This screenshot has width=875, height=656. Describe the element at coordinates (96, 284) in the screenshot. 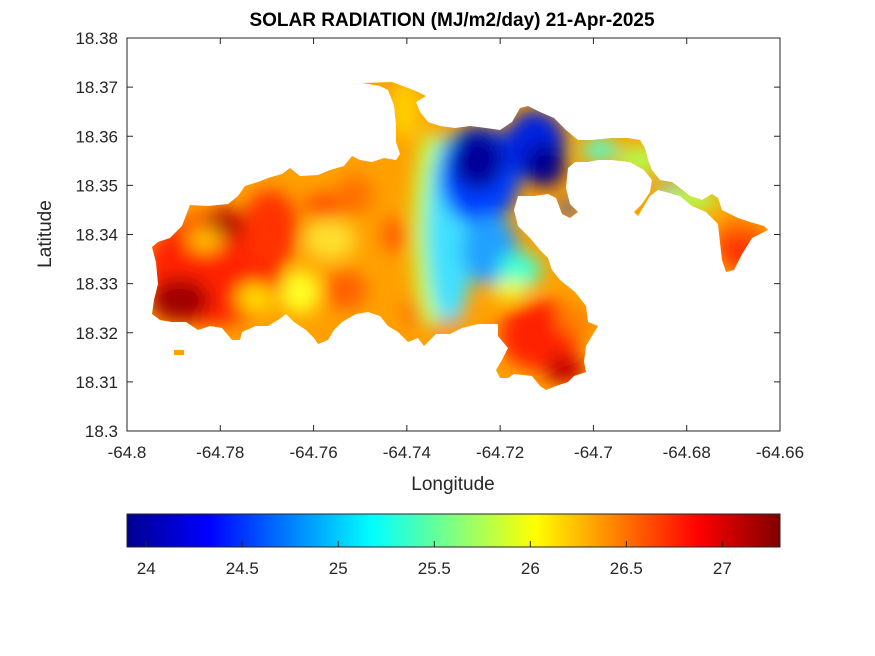

I see `y-tick-label: 18.33` at that location.